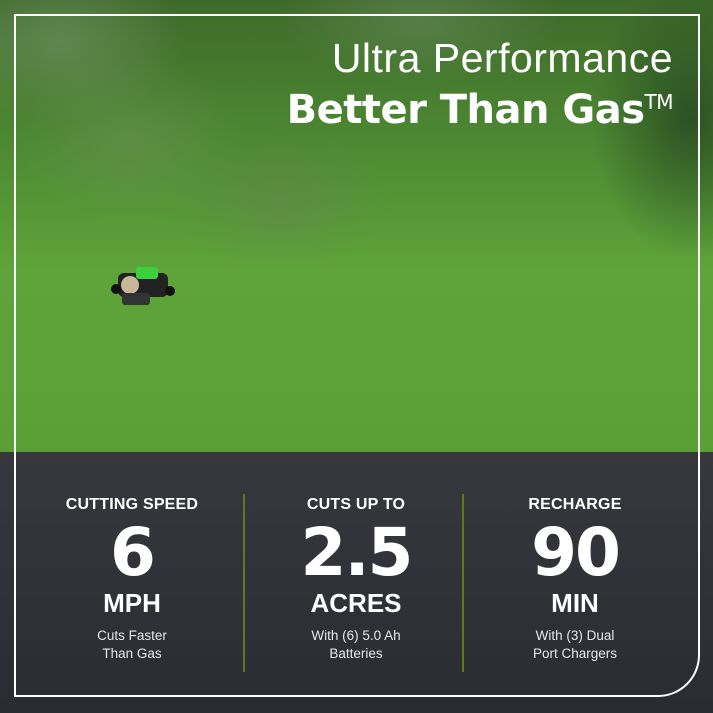 This screenshot has width=713, height=713. Describe the element at coordinates (575, 635) in the screenshot. I see `stat-note-line1: With (3) Dual` at that location.